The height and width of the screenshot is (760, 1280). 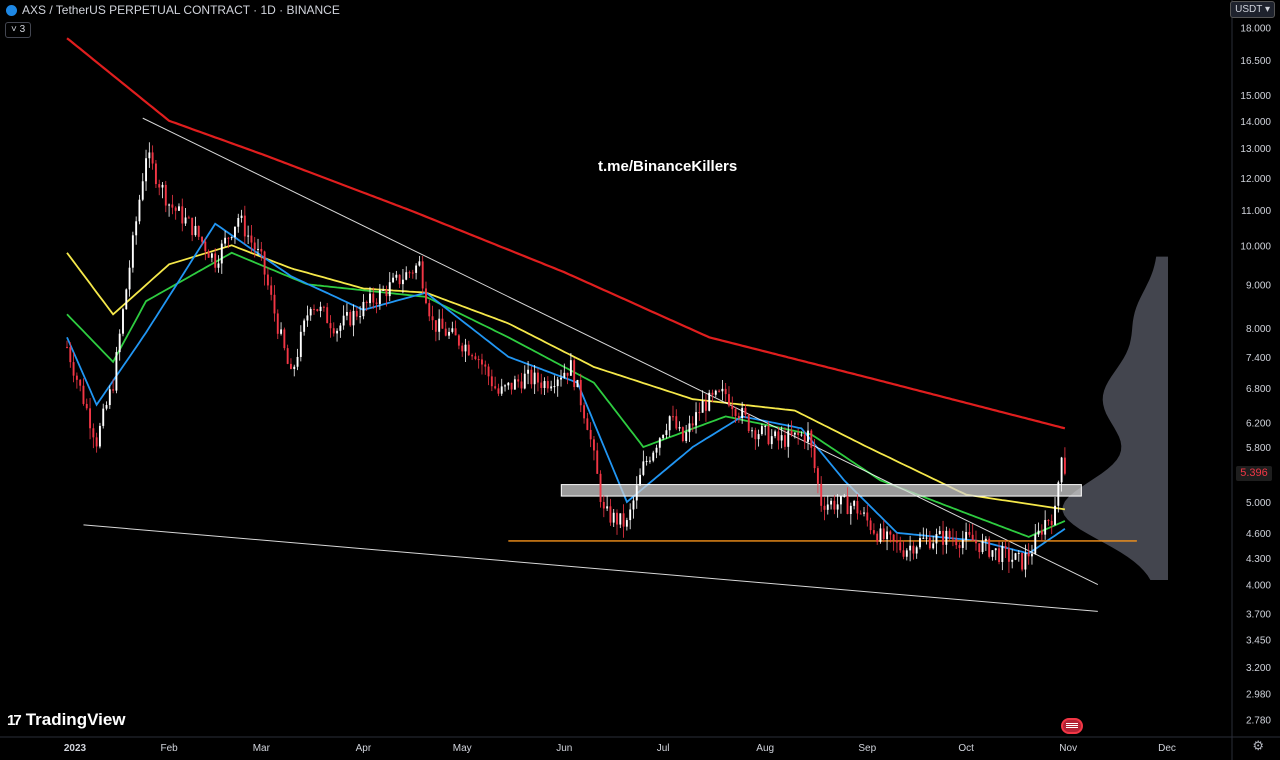 I want to click on y-tick-label: 2.780, so click(x=1258, y=720).